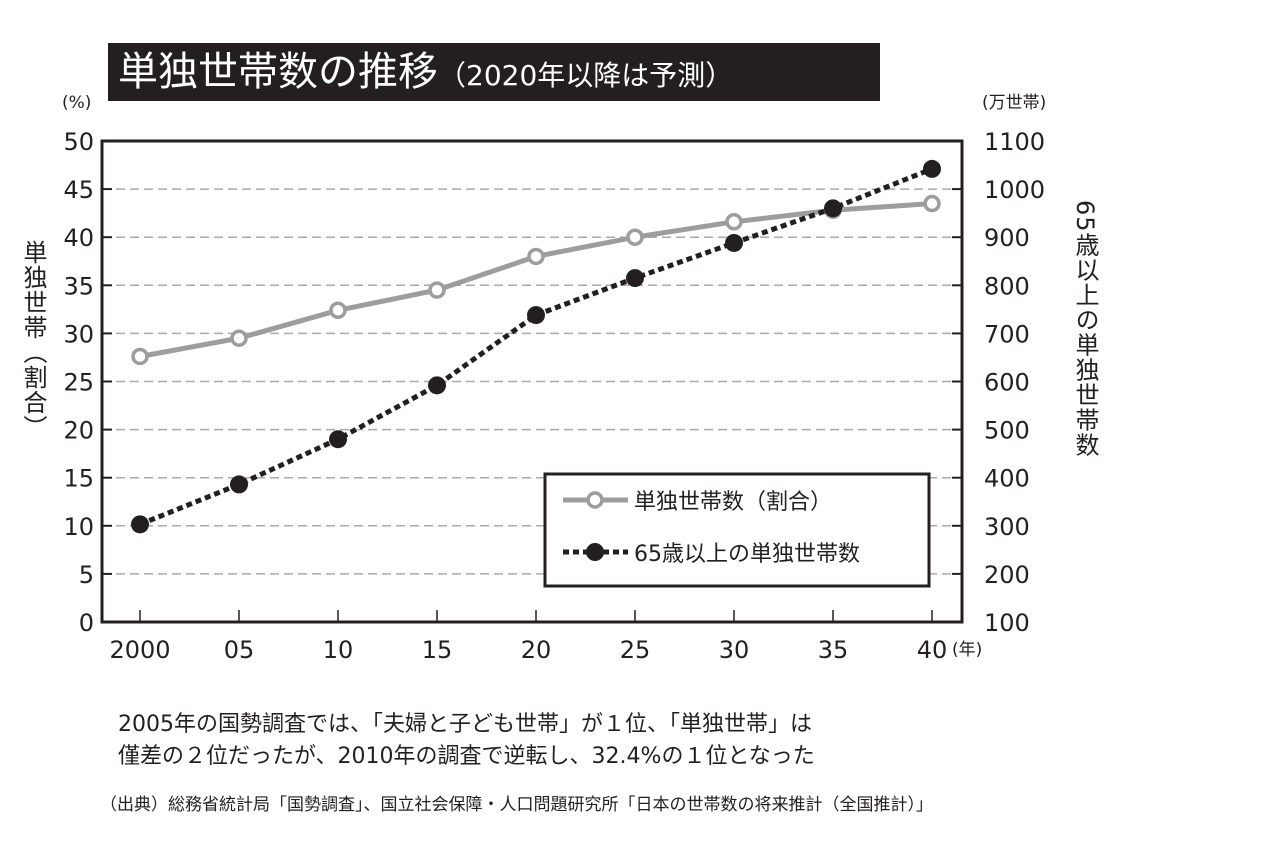 This screenshot has height=854, width=1280. What do you see at coordinates (1007, 575) in the screenshot?
I see `y-right-tick-label: 200` at bounding box center [1007, 575].